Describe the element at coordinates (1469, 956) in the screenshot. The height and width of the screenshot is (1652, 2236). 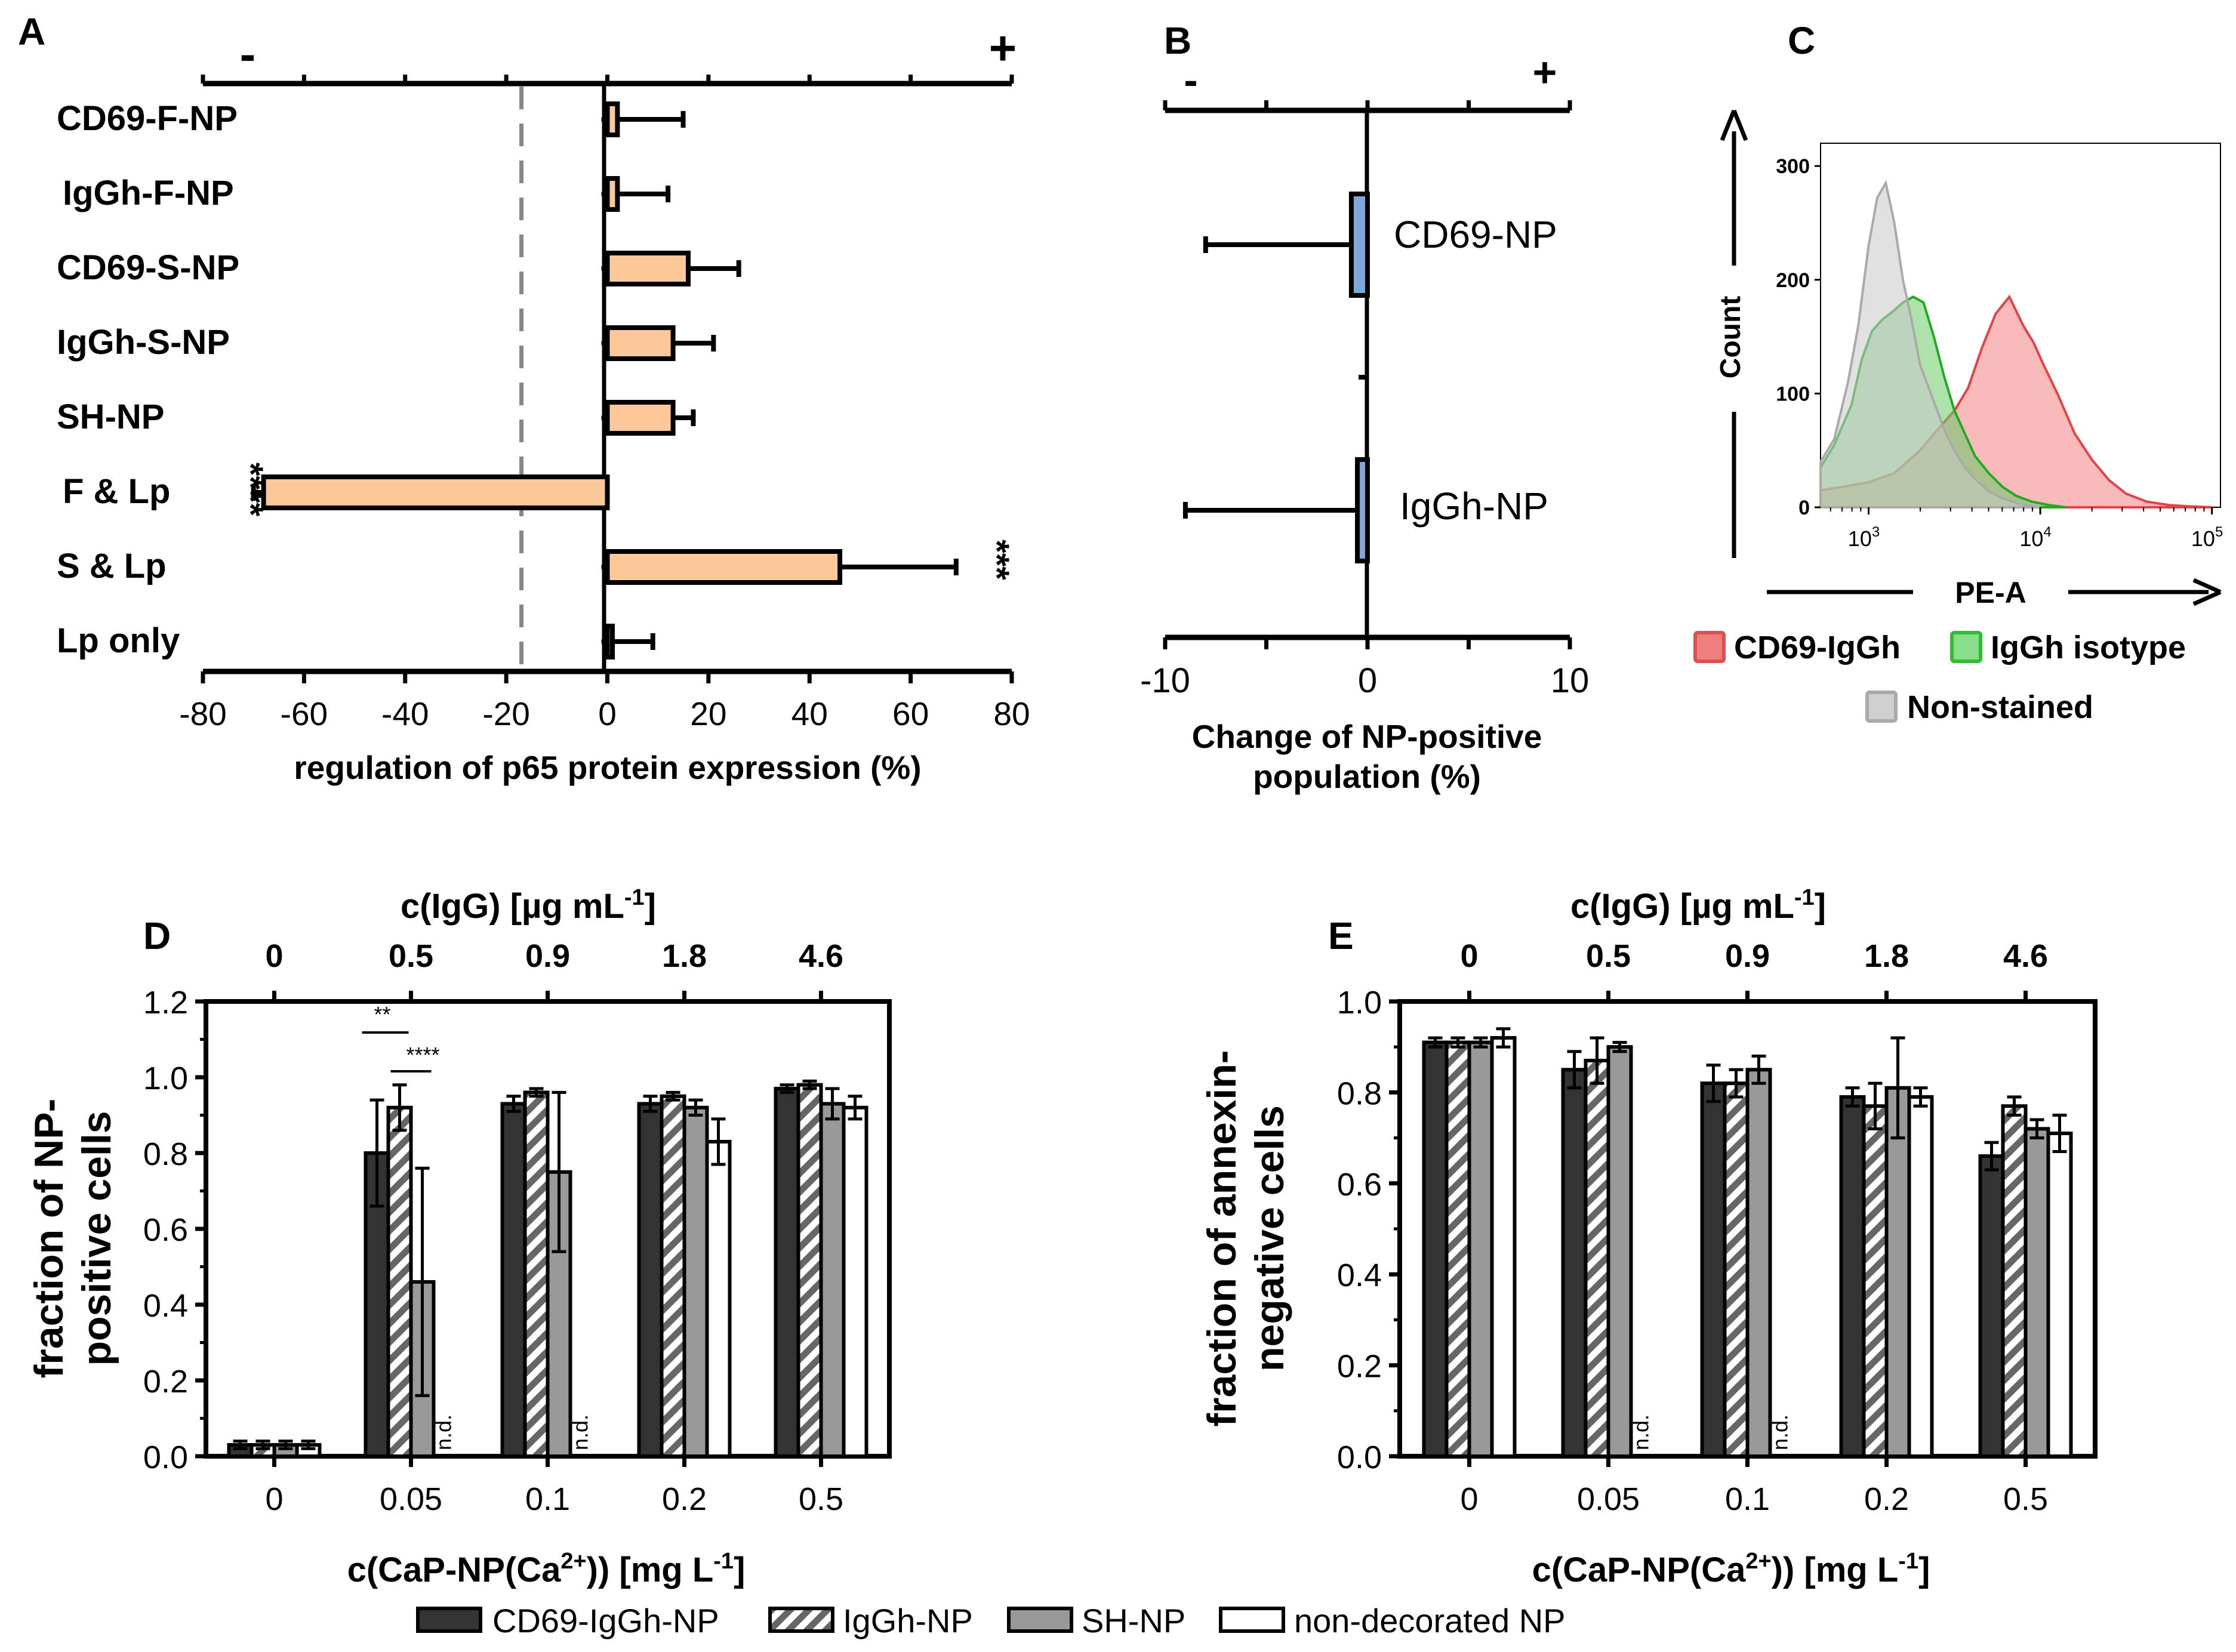
I see `top-tick-label: 0` at that location.